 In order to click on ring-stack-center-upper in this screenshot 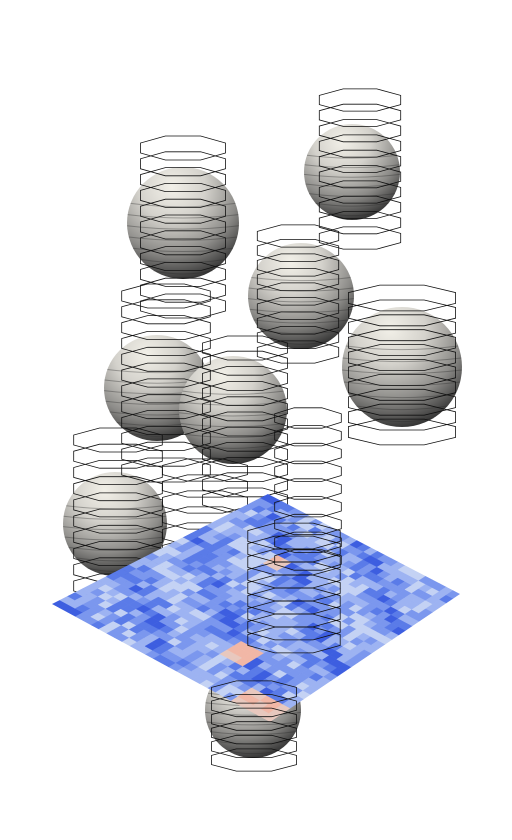, I will do `click(298, 294)`.